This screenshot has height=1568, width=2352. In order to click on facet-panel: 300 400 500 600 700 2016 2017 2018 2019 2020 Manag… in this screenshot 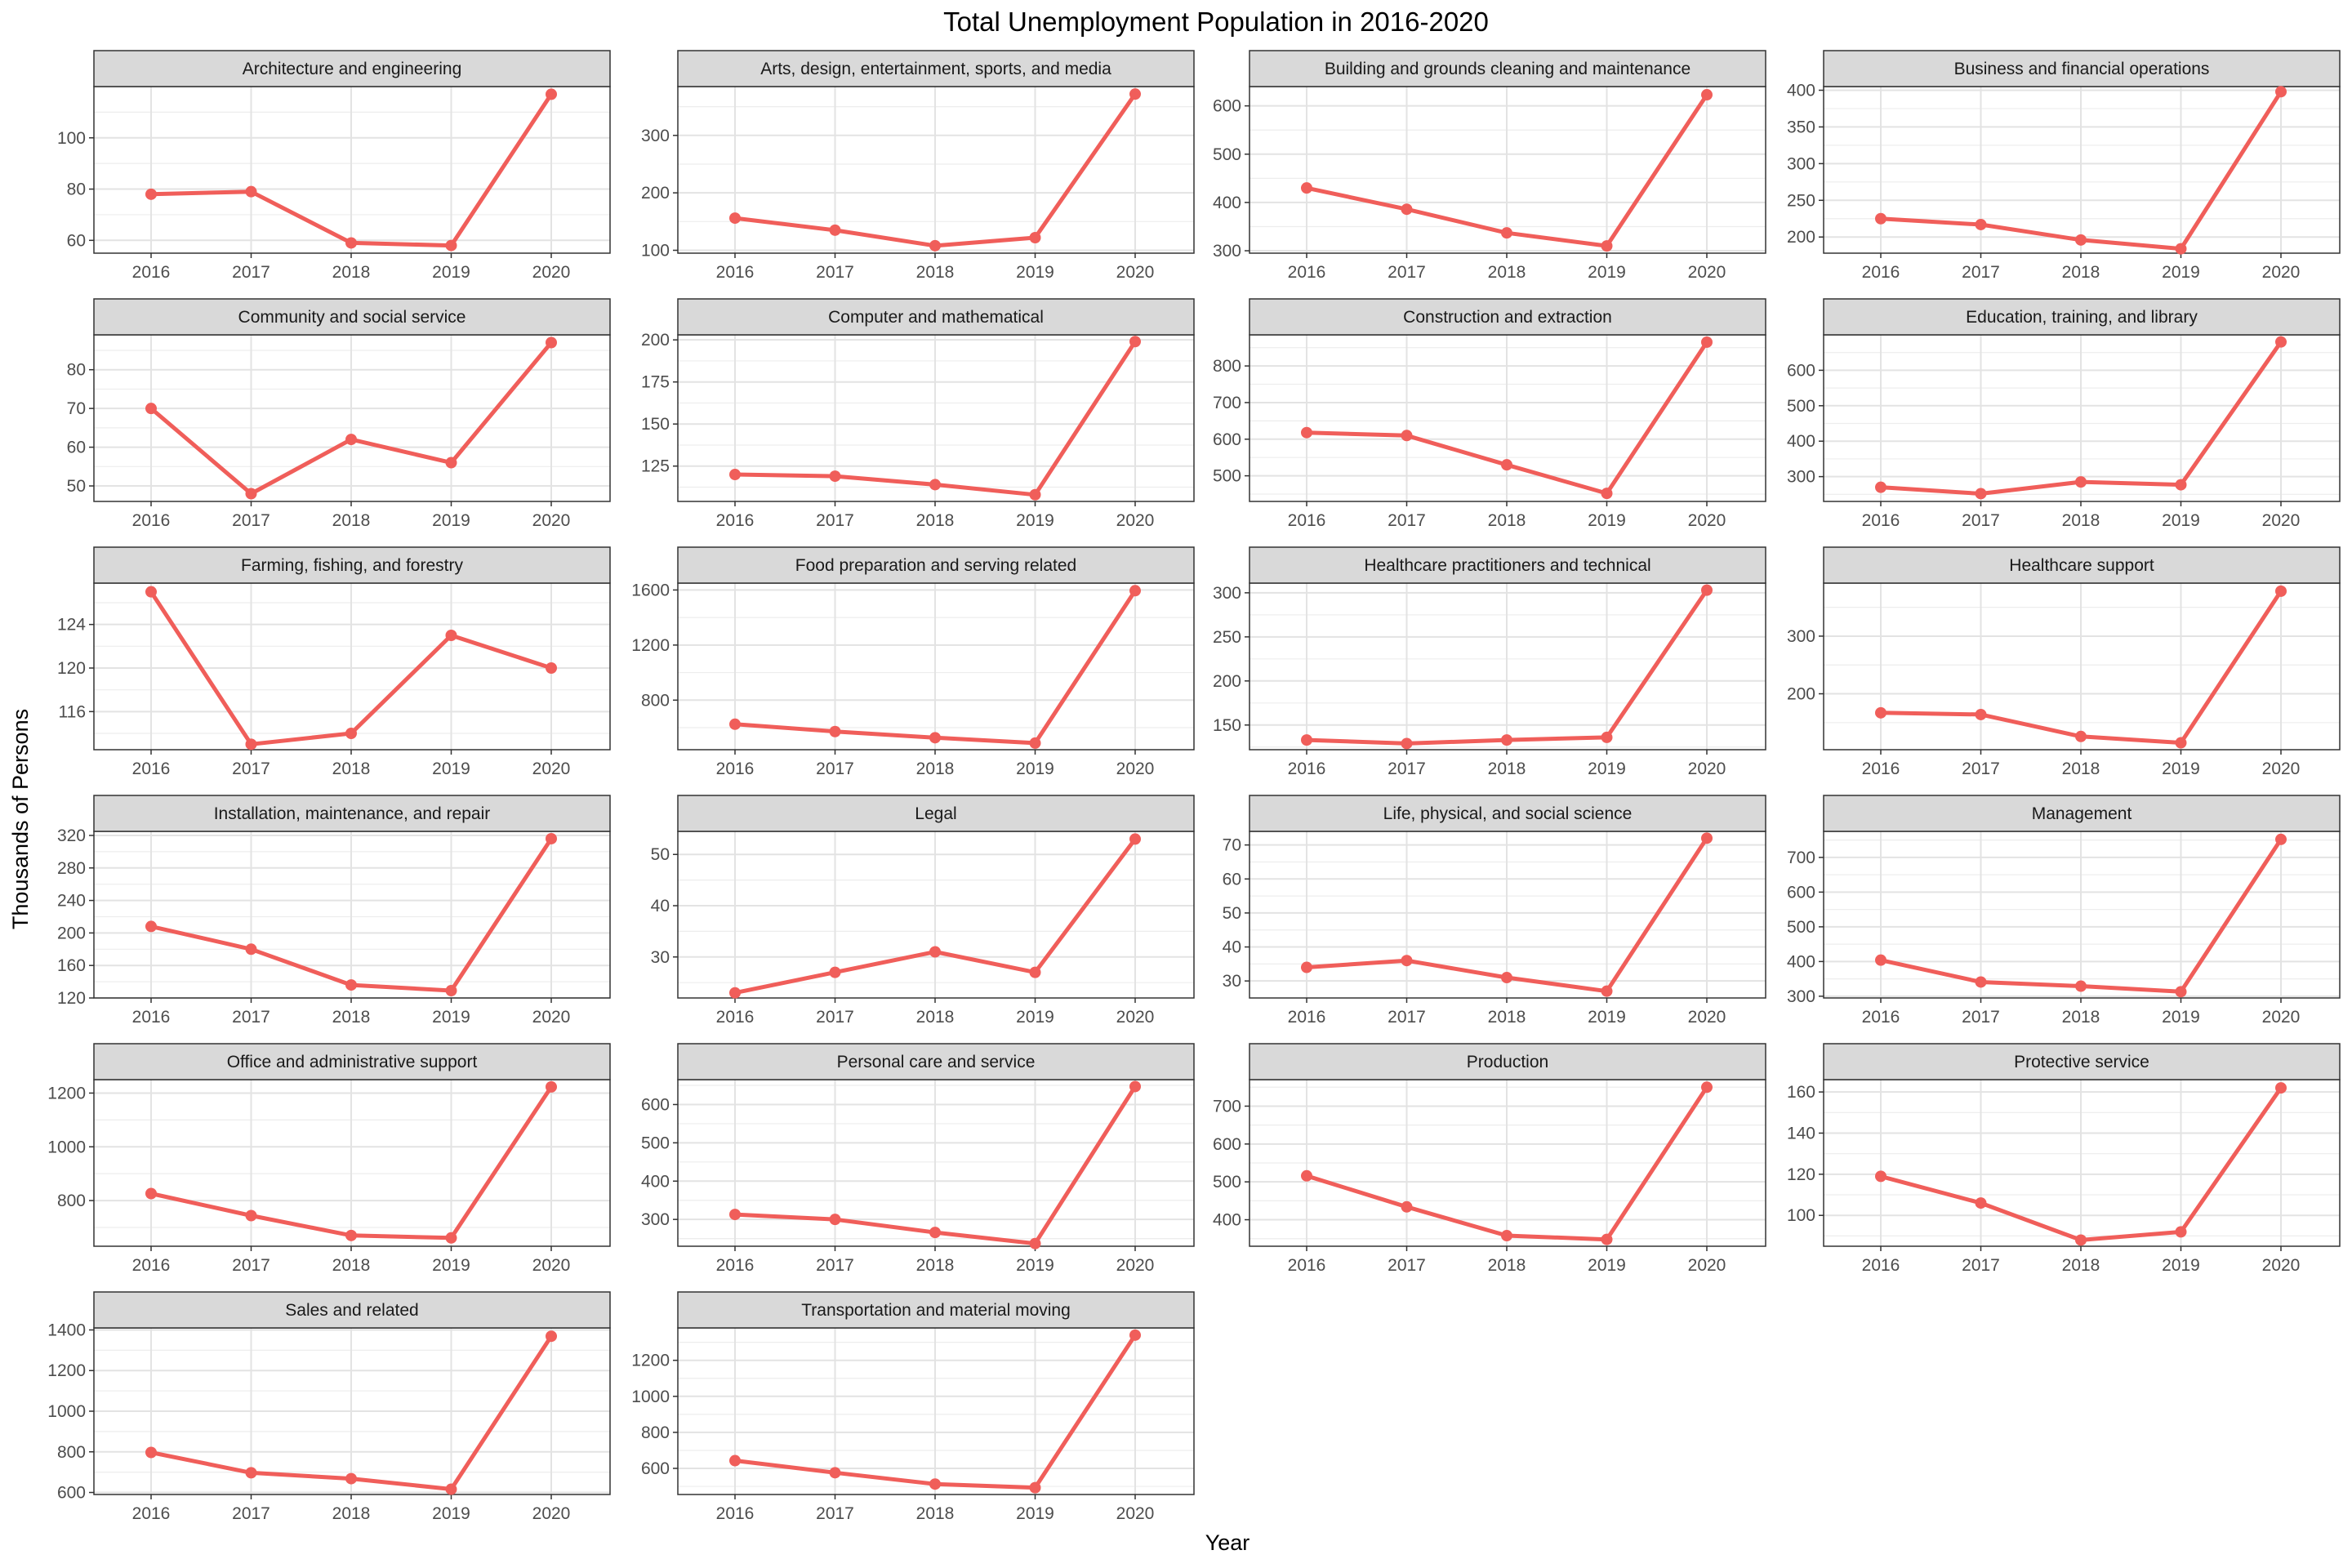, I will do `click(2064, 911)`.